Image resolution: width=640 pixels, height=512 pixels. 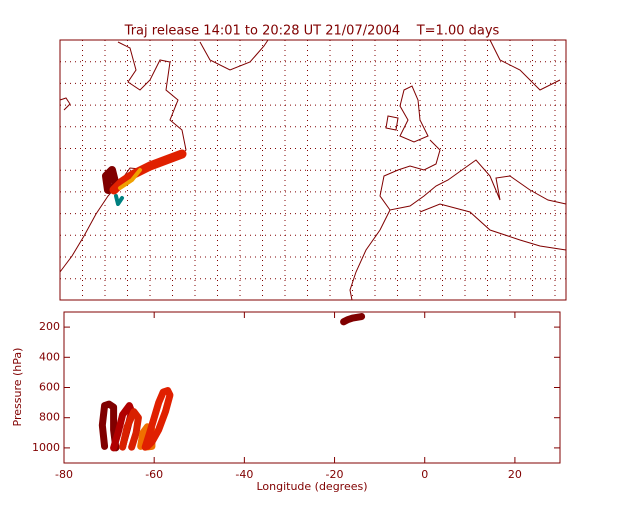 I want to click on y-tick-label: 400, so click(x=49, y=356).